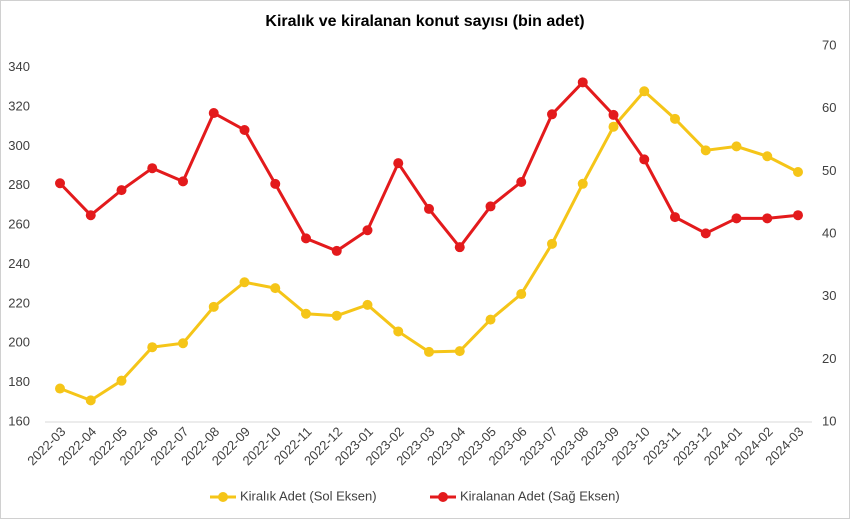 This screenshot has width=850, height=519. Describe the element at coordinates (19, 263) in the screenshot. I see `y-tick-label: 240` at that location.